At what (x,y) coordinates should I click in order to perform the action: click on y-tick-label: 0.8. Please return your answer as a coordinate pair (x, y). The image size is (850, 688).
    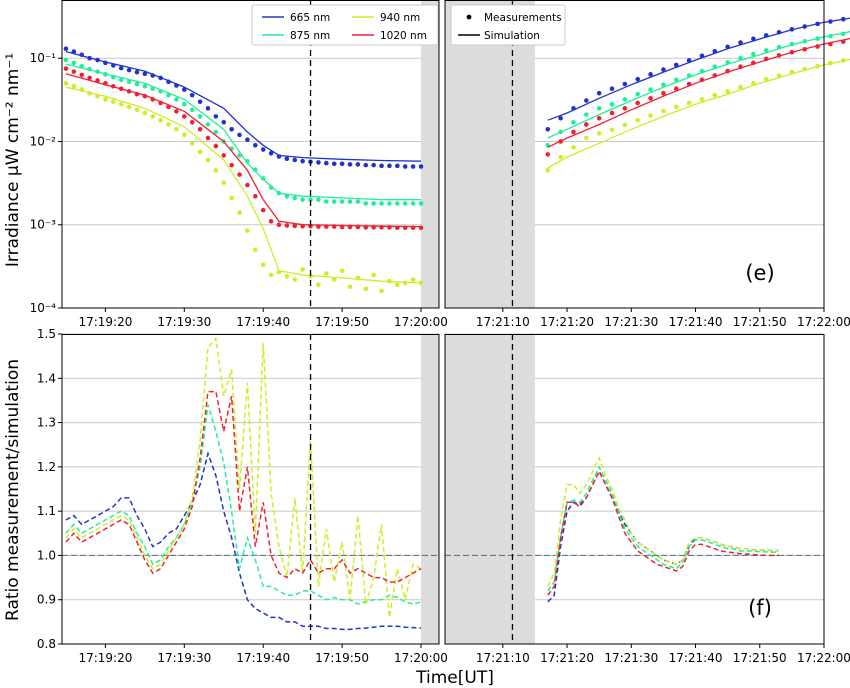
    Looking at the image, I should click on (46, 644).